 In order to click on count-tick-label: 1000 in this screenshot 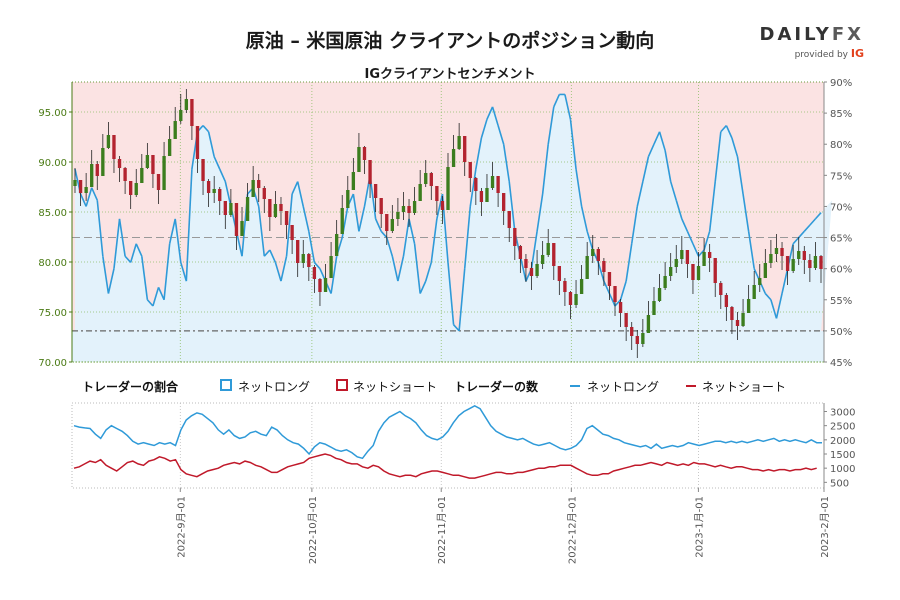, I will do `click(842, 469)`.